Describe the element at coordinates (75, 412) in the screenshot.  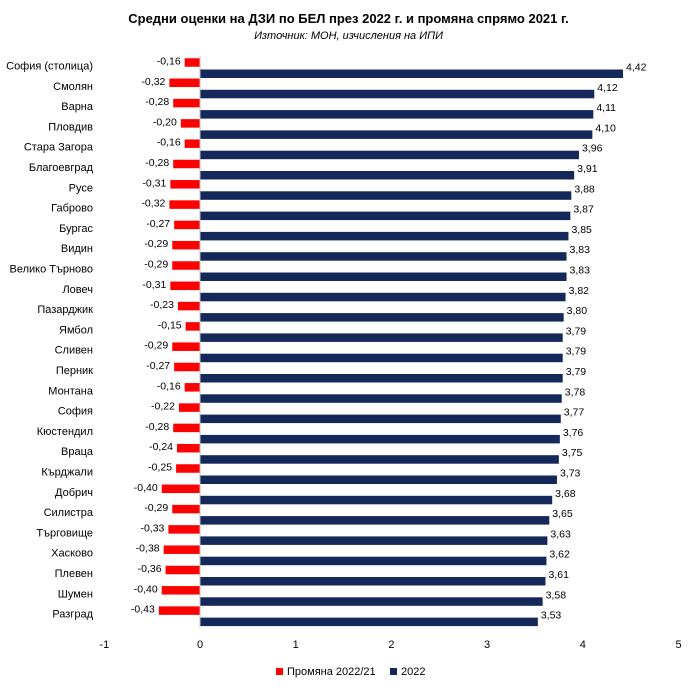
I see `category-label: София` at that location.